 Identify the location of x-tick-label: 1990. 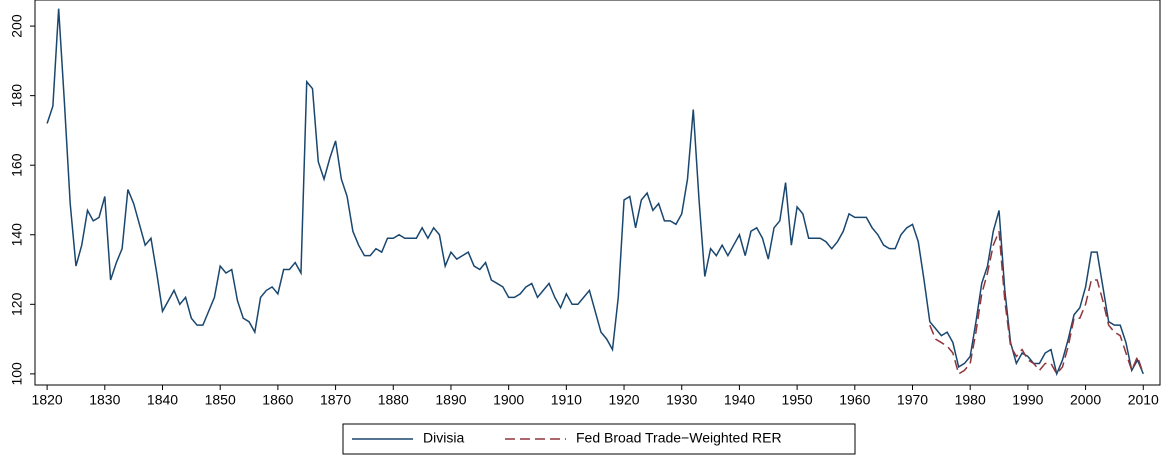
(1027, 400).